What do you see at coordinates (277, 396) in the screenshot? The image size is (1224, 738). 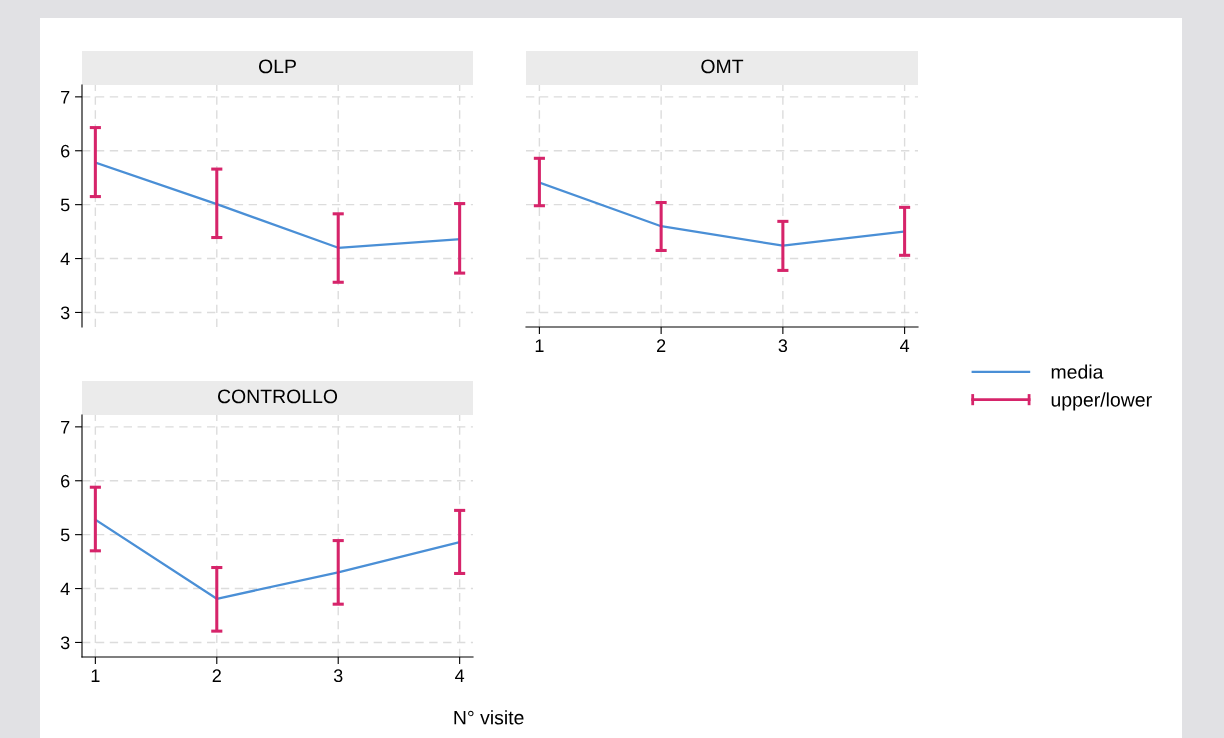 I see `chart-title: CONTROLLO` at bounding box center [277, 396].